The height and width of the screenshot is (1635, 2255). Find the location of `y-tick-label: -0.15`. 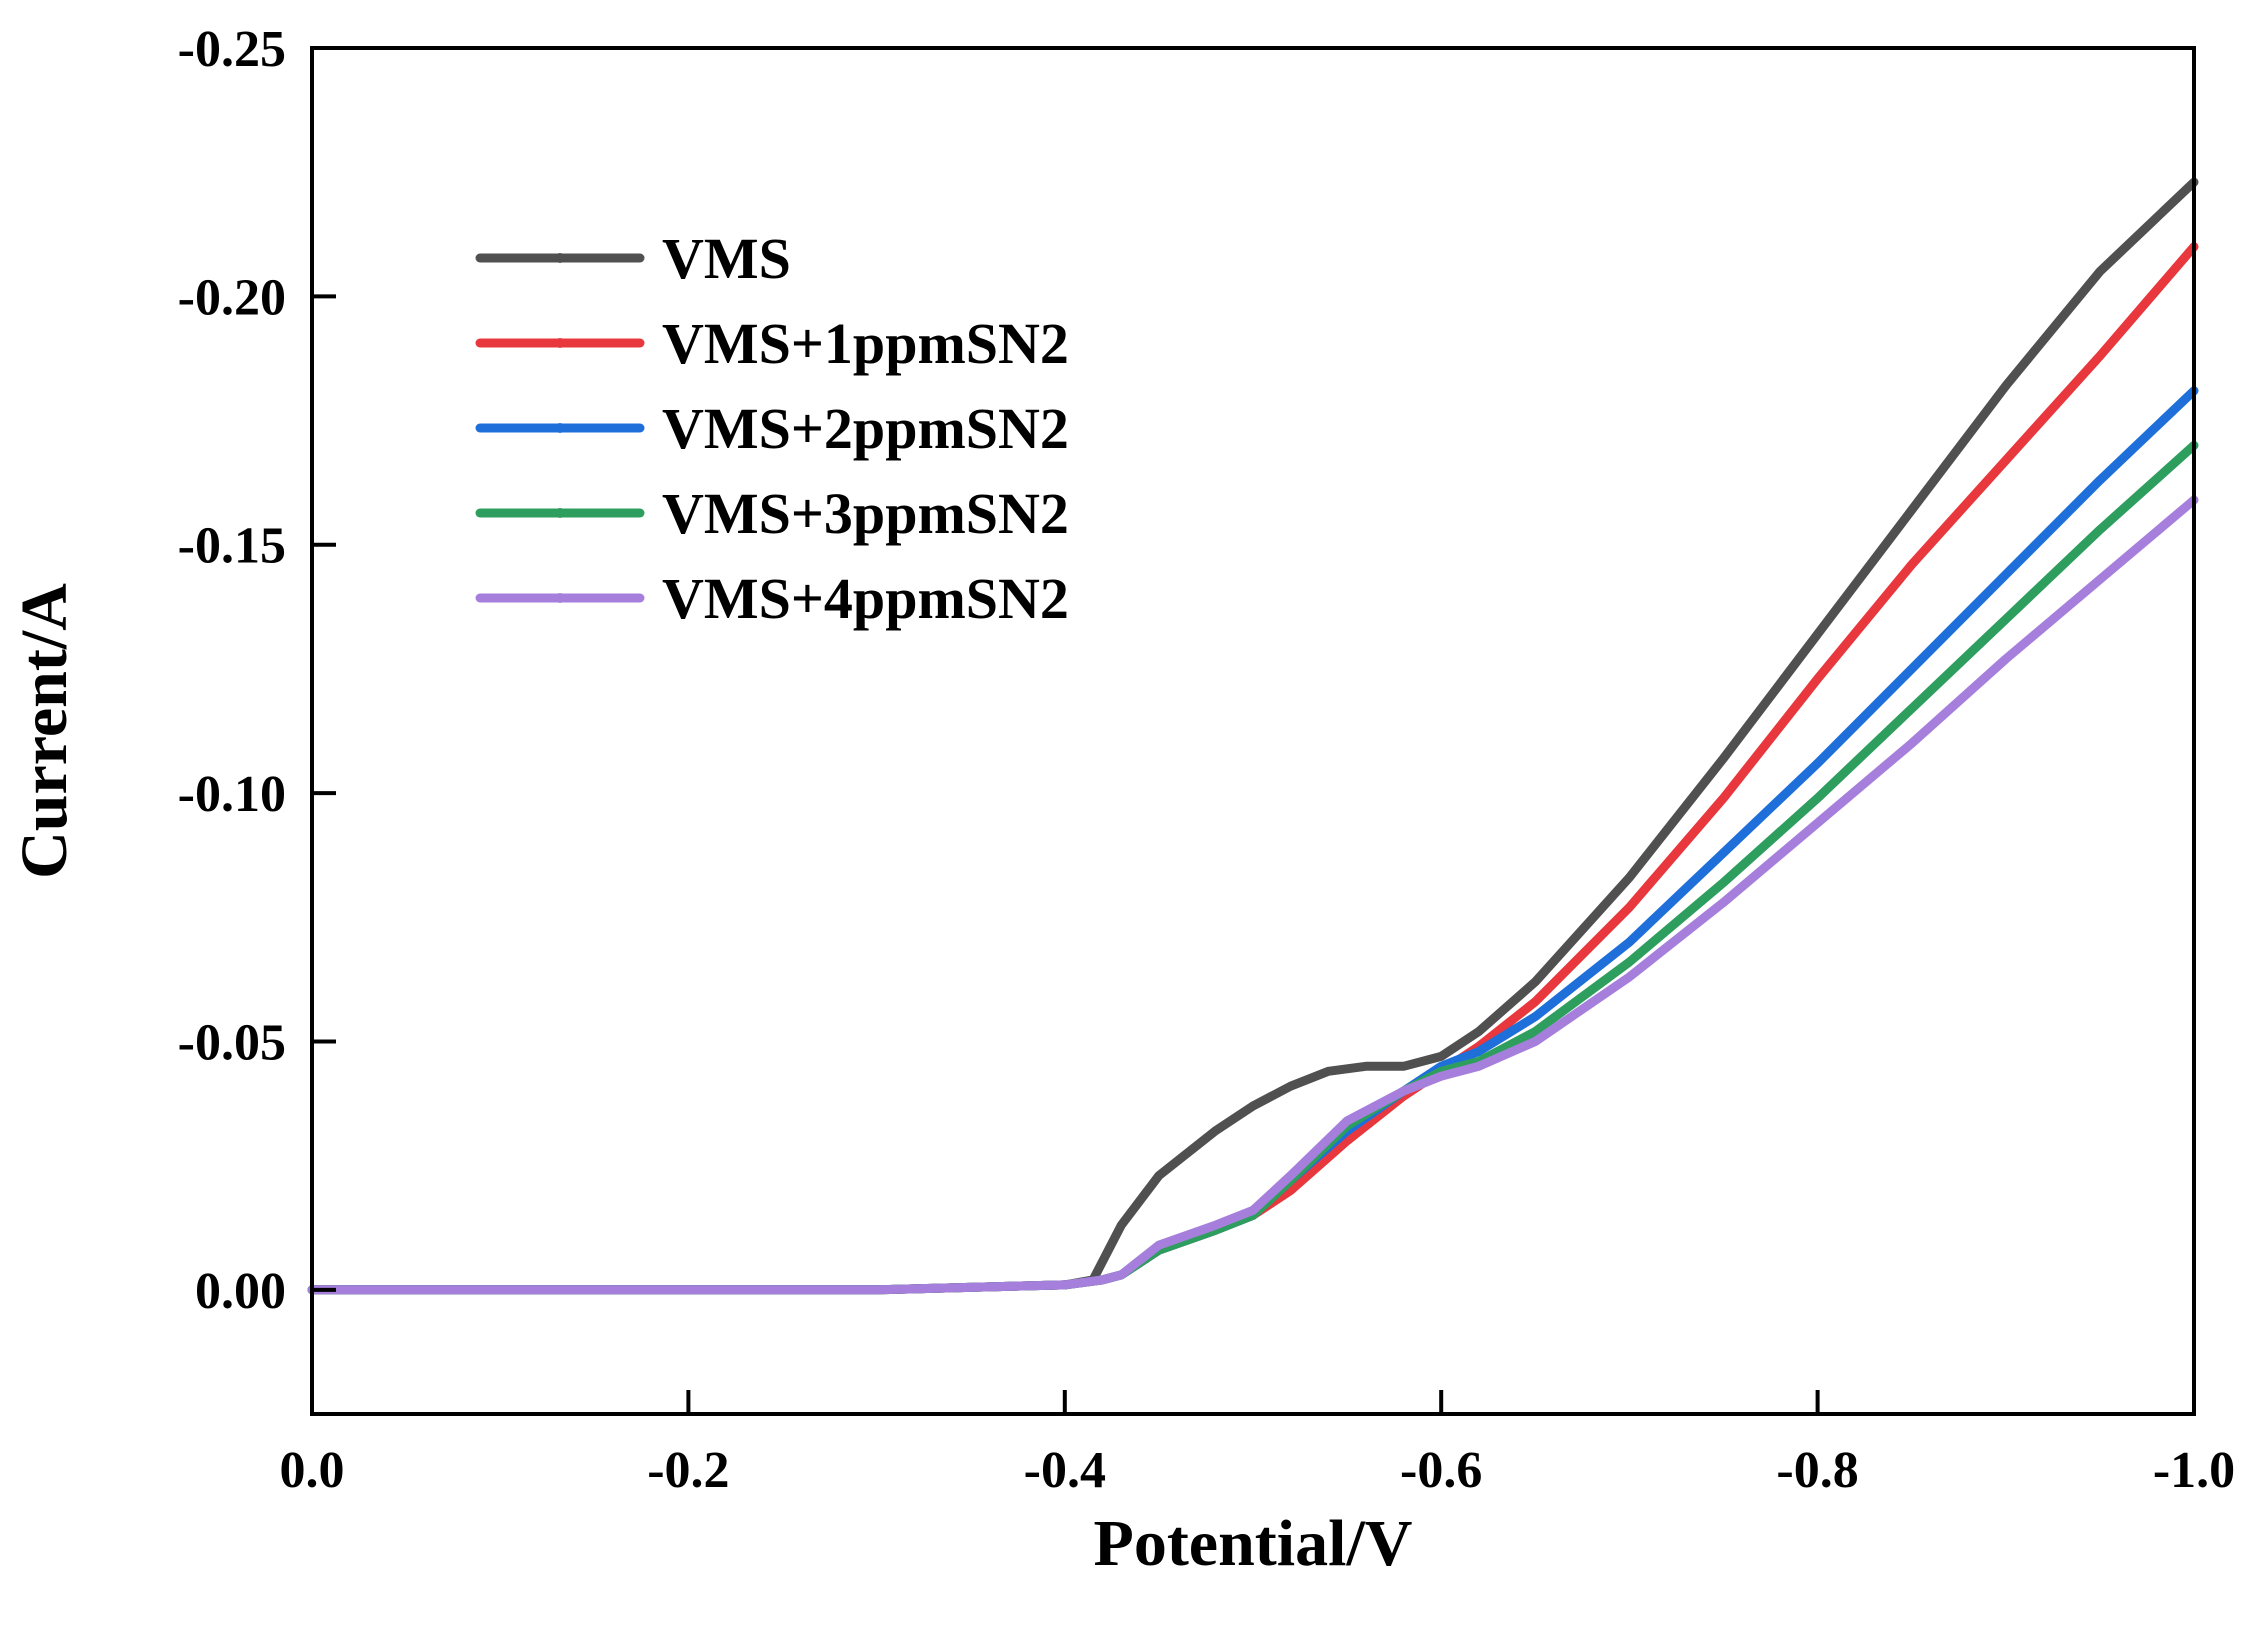

y-tick-label: -0.15 is located at coordinates (232, 546).